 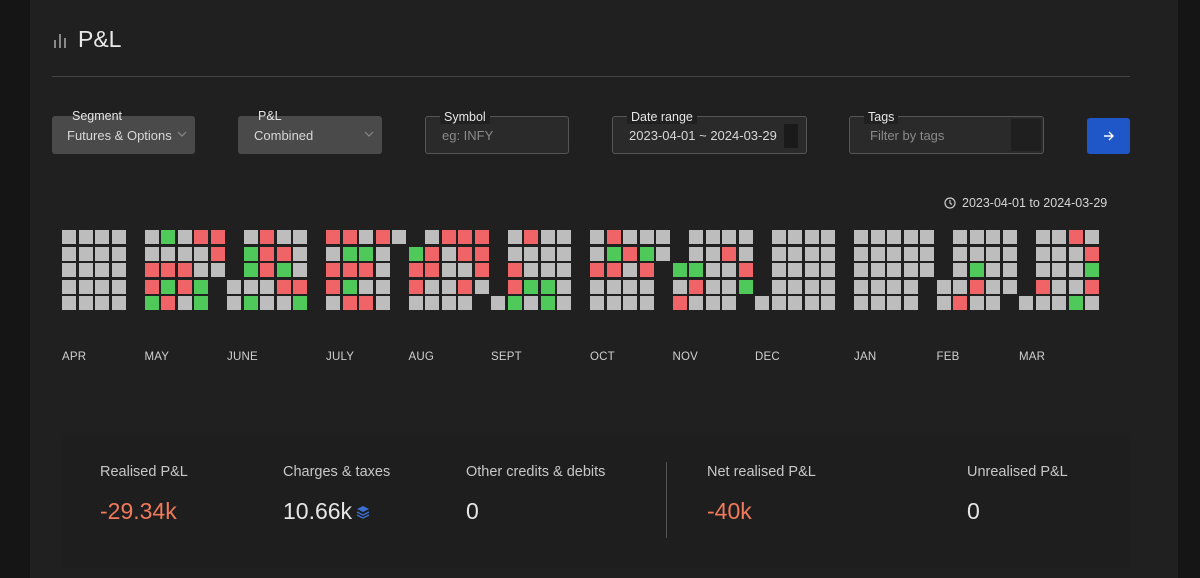 What do you see at coordinates (123, 131) in the screenshot?
I see `segment-select: Segment Futures & Options` at bounding box center [123, 131].